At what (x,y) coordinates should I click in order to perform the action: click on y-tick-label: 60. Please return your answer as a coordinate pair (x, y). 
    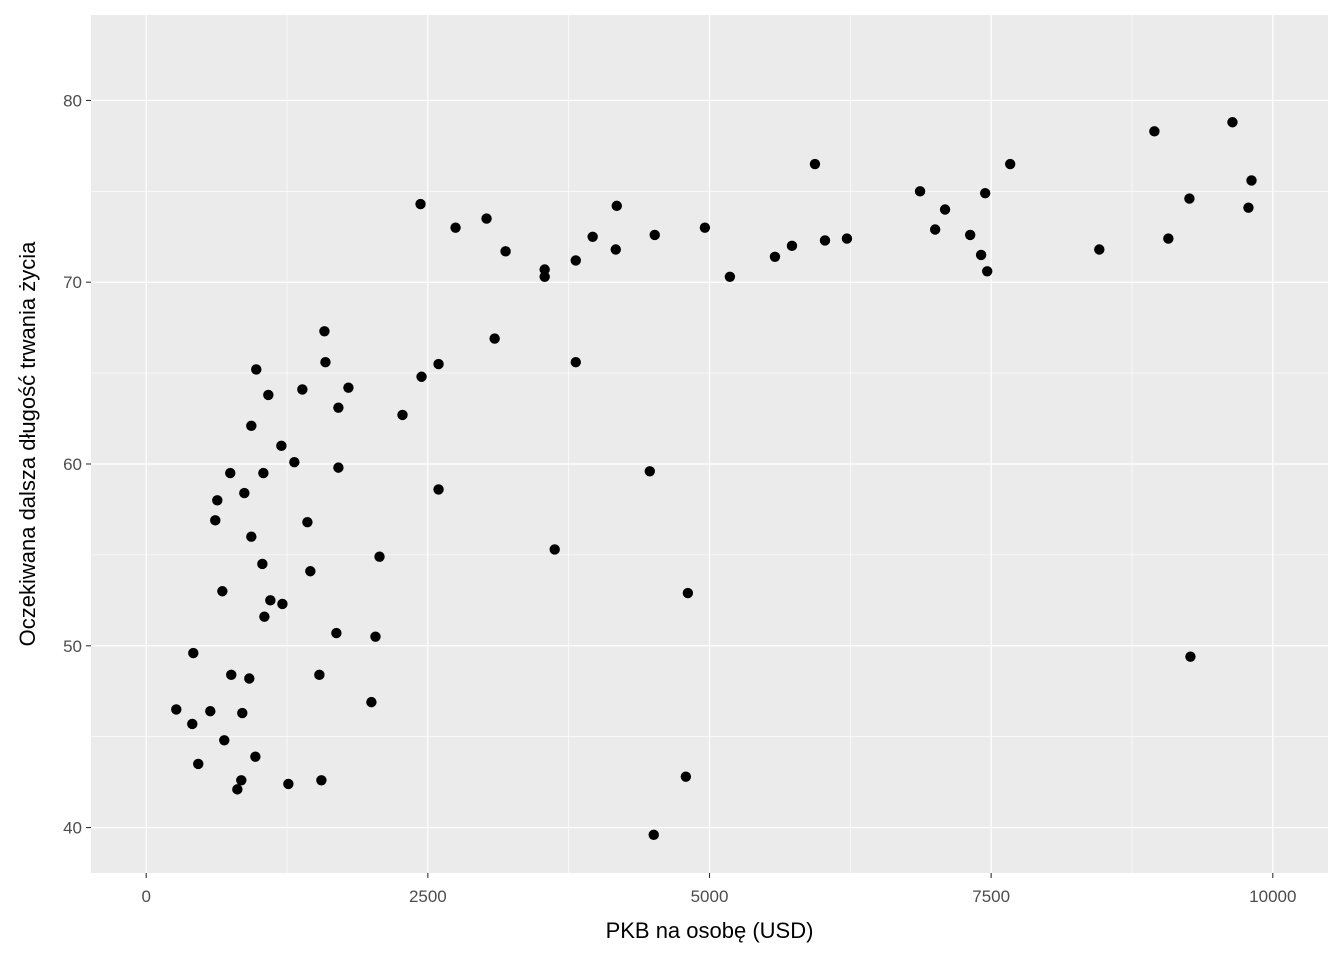
    Looking at the image, I should click on (72, 464).